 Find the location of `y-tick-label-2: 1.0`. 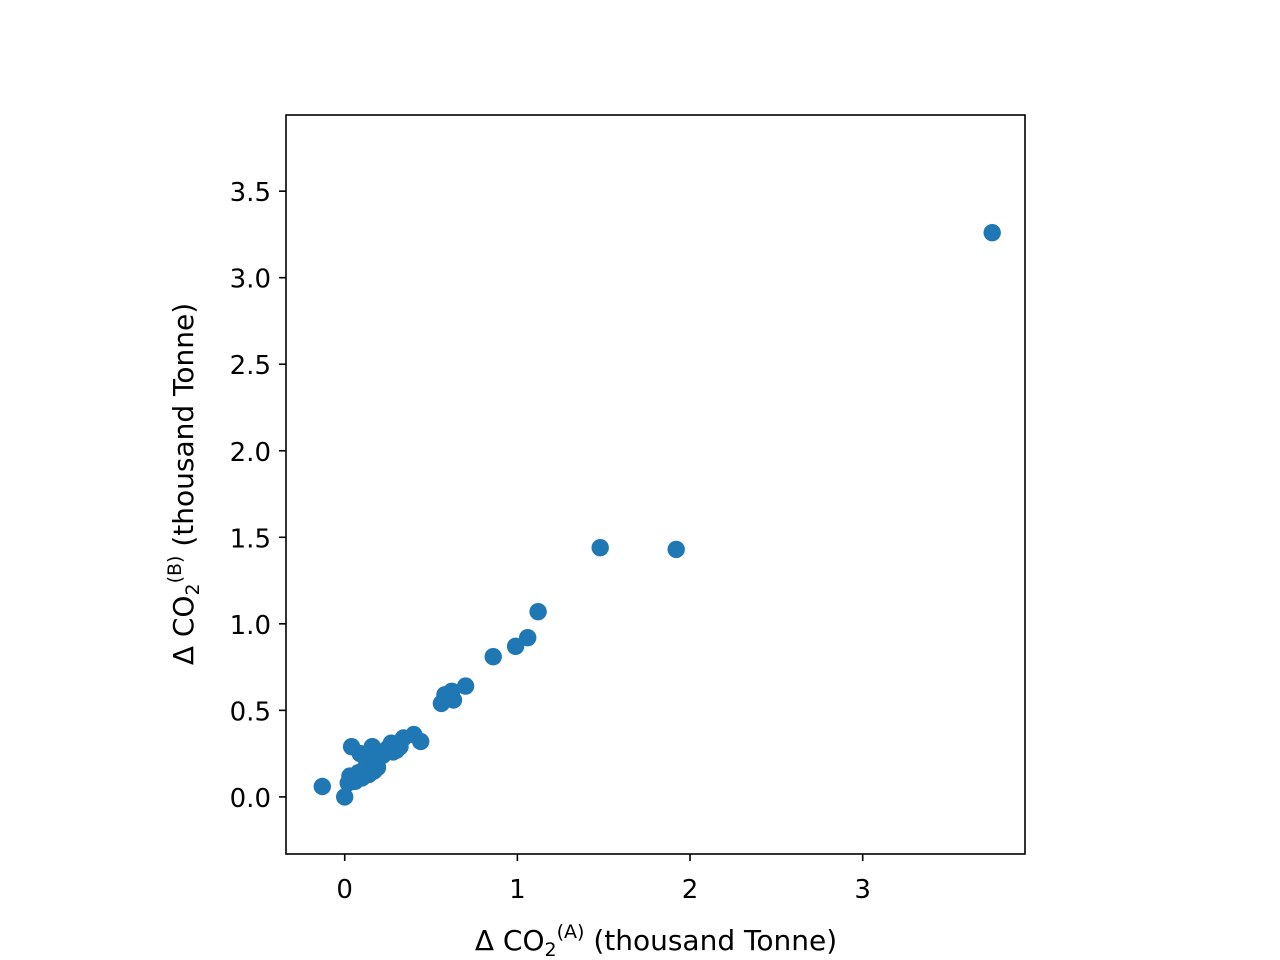

y-tick-label-2: 1.0 is located at coordinates (250, 626).